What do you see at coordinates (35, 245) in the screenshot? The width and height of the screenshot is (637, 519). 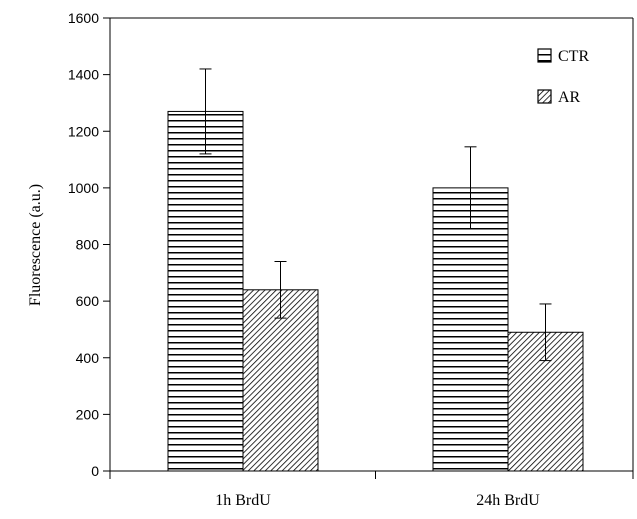 I see `y-axis-title: Fluorescence (a.u.)` at bounding box center [35, 245].